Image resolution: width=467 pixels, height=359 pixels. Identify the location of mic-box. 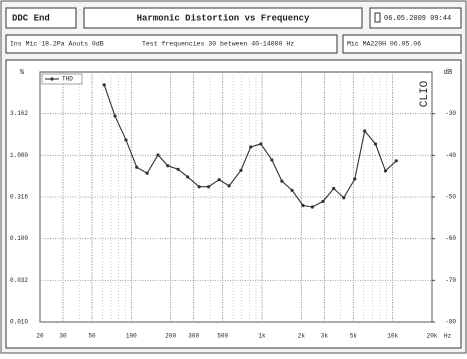
(402, 44).